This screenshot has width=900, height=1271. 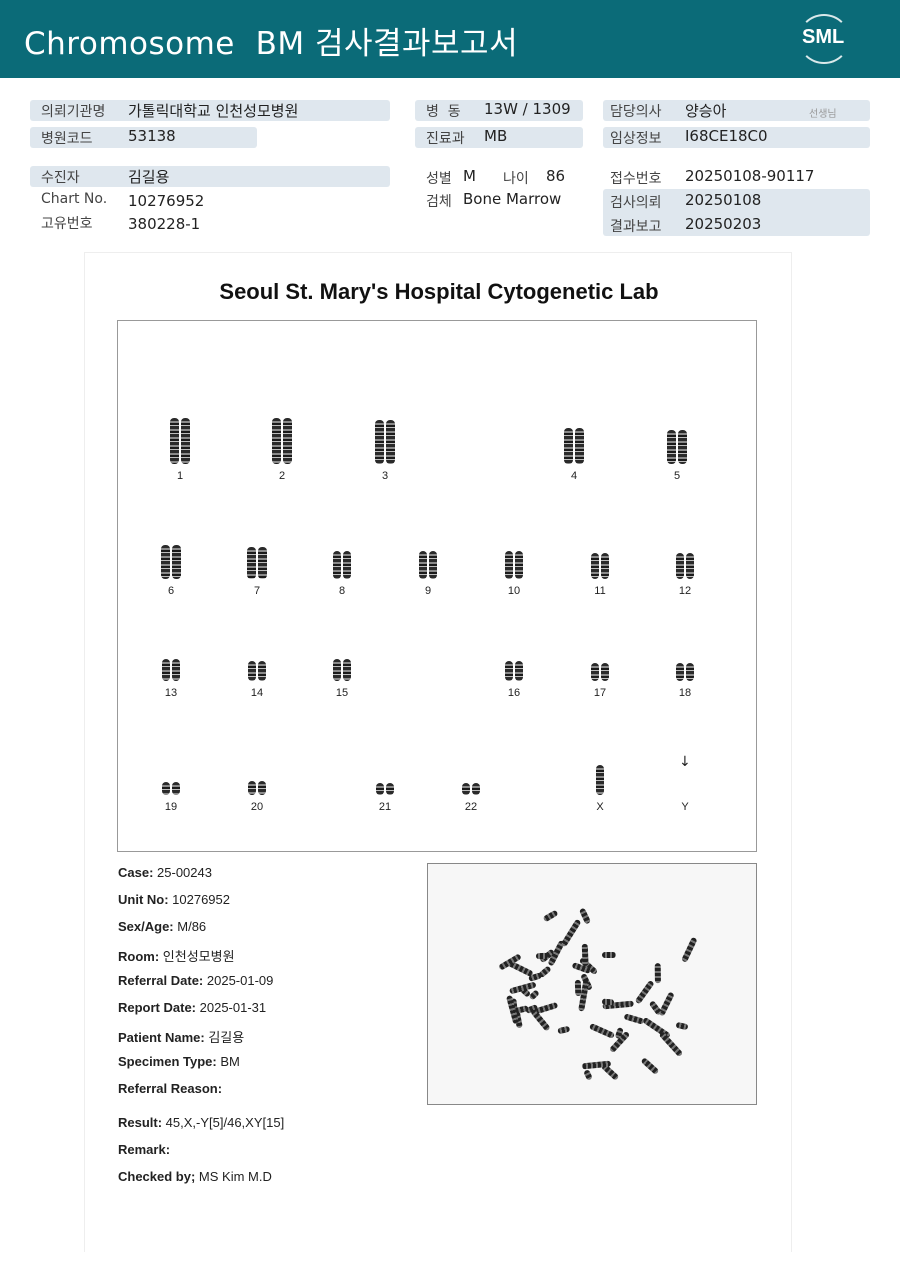 I want to click on chromosome-label: 19, so click(x=171, y=807).